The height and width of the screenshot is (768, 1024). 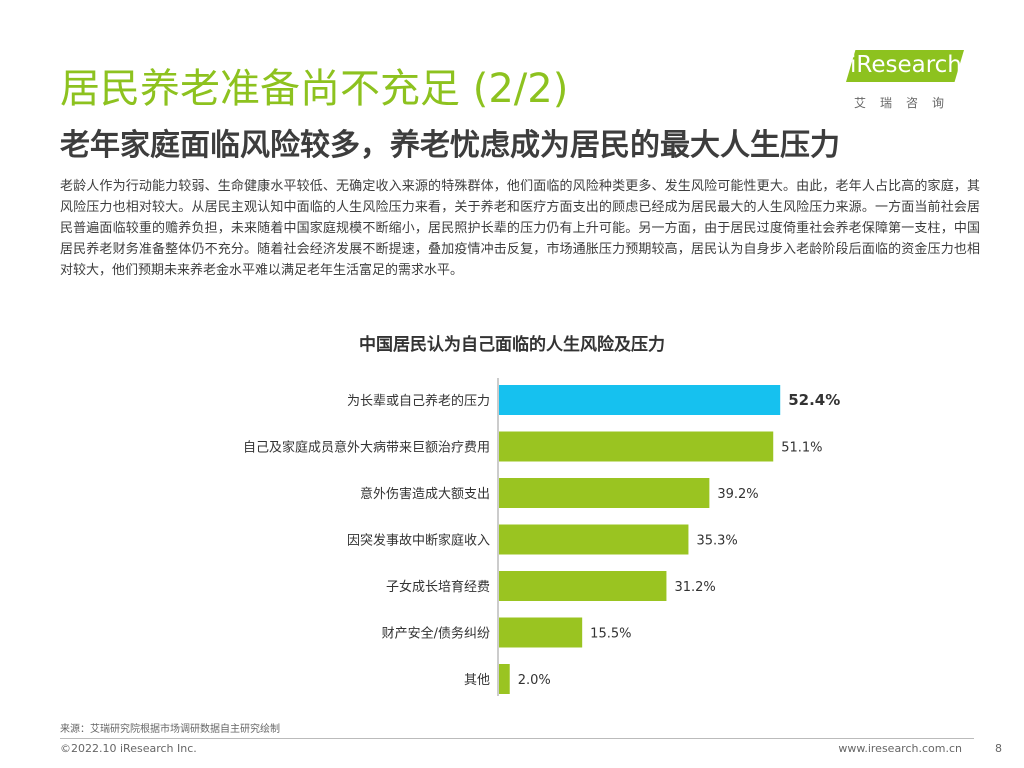 I want to click on website-url: www.iresearch.com.cn, so click(x=900, y=748).